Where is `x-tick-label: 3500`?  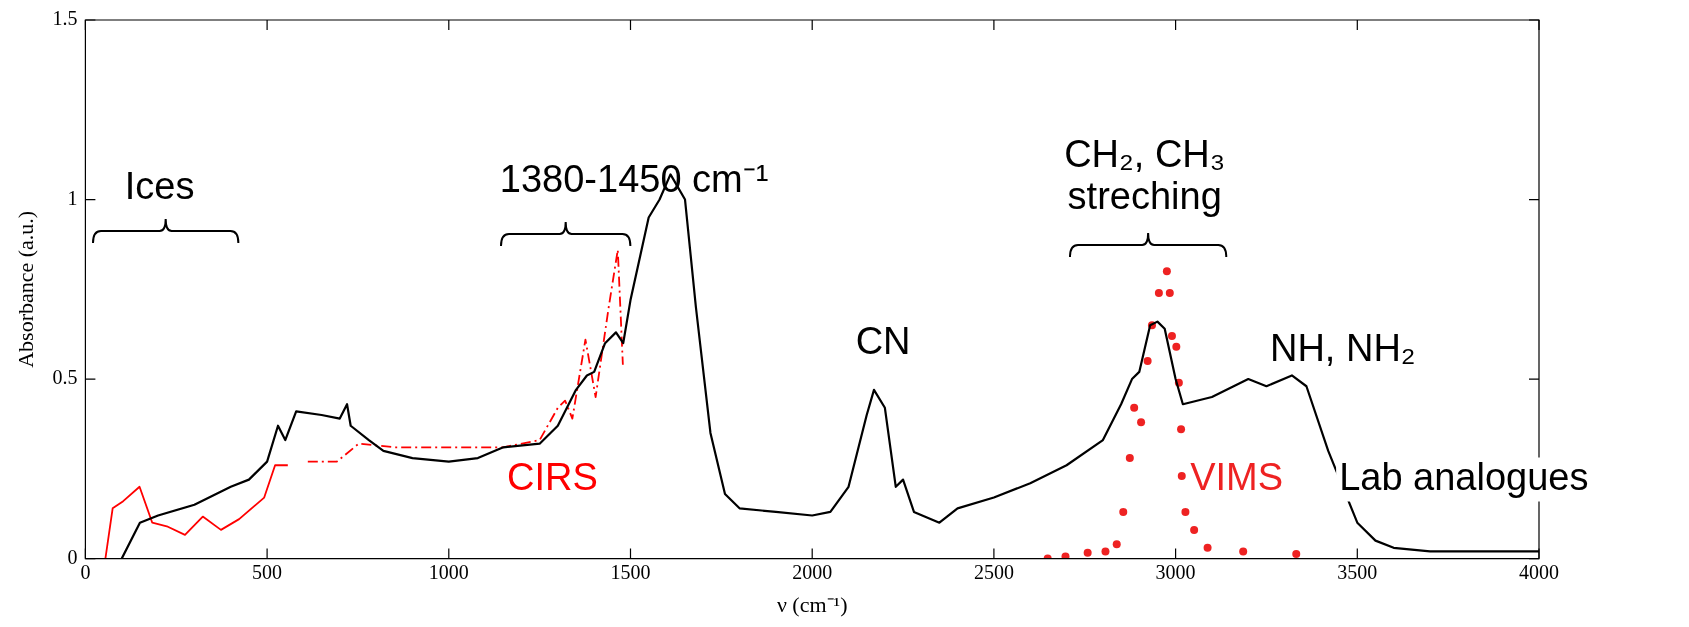
x-tick-label: 3500 is located at coordinates (1357, 571).